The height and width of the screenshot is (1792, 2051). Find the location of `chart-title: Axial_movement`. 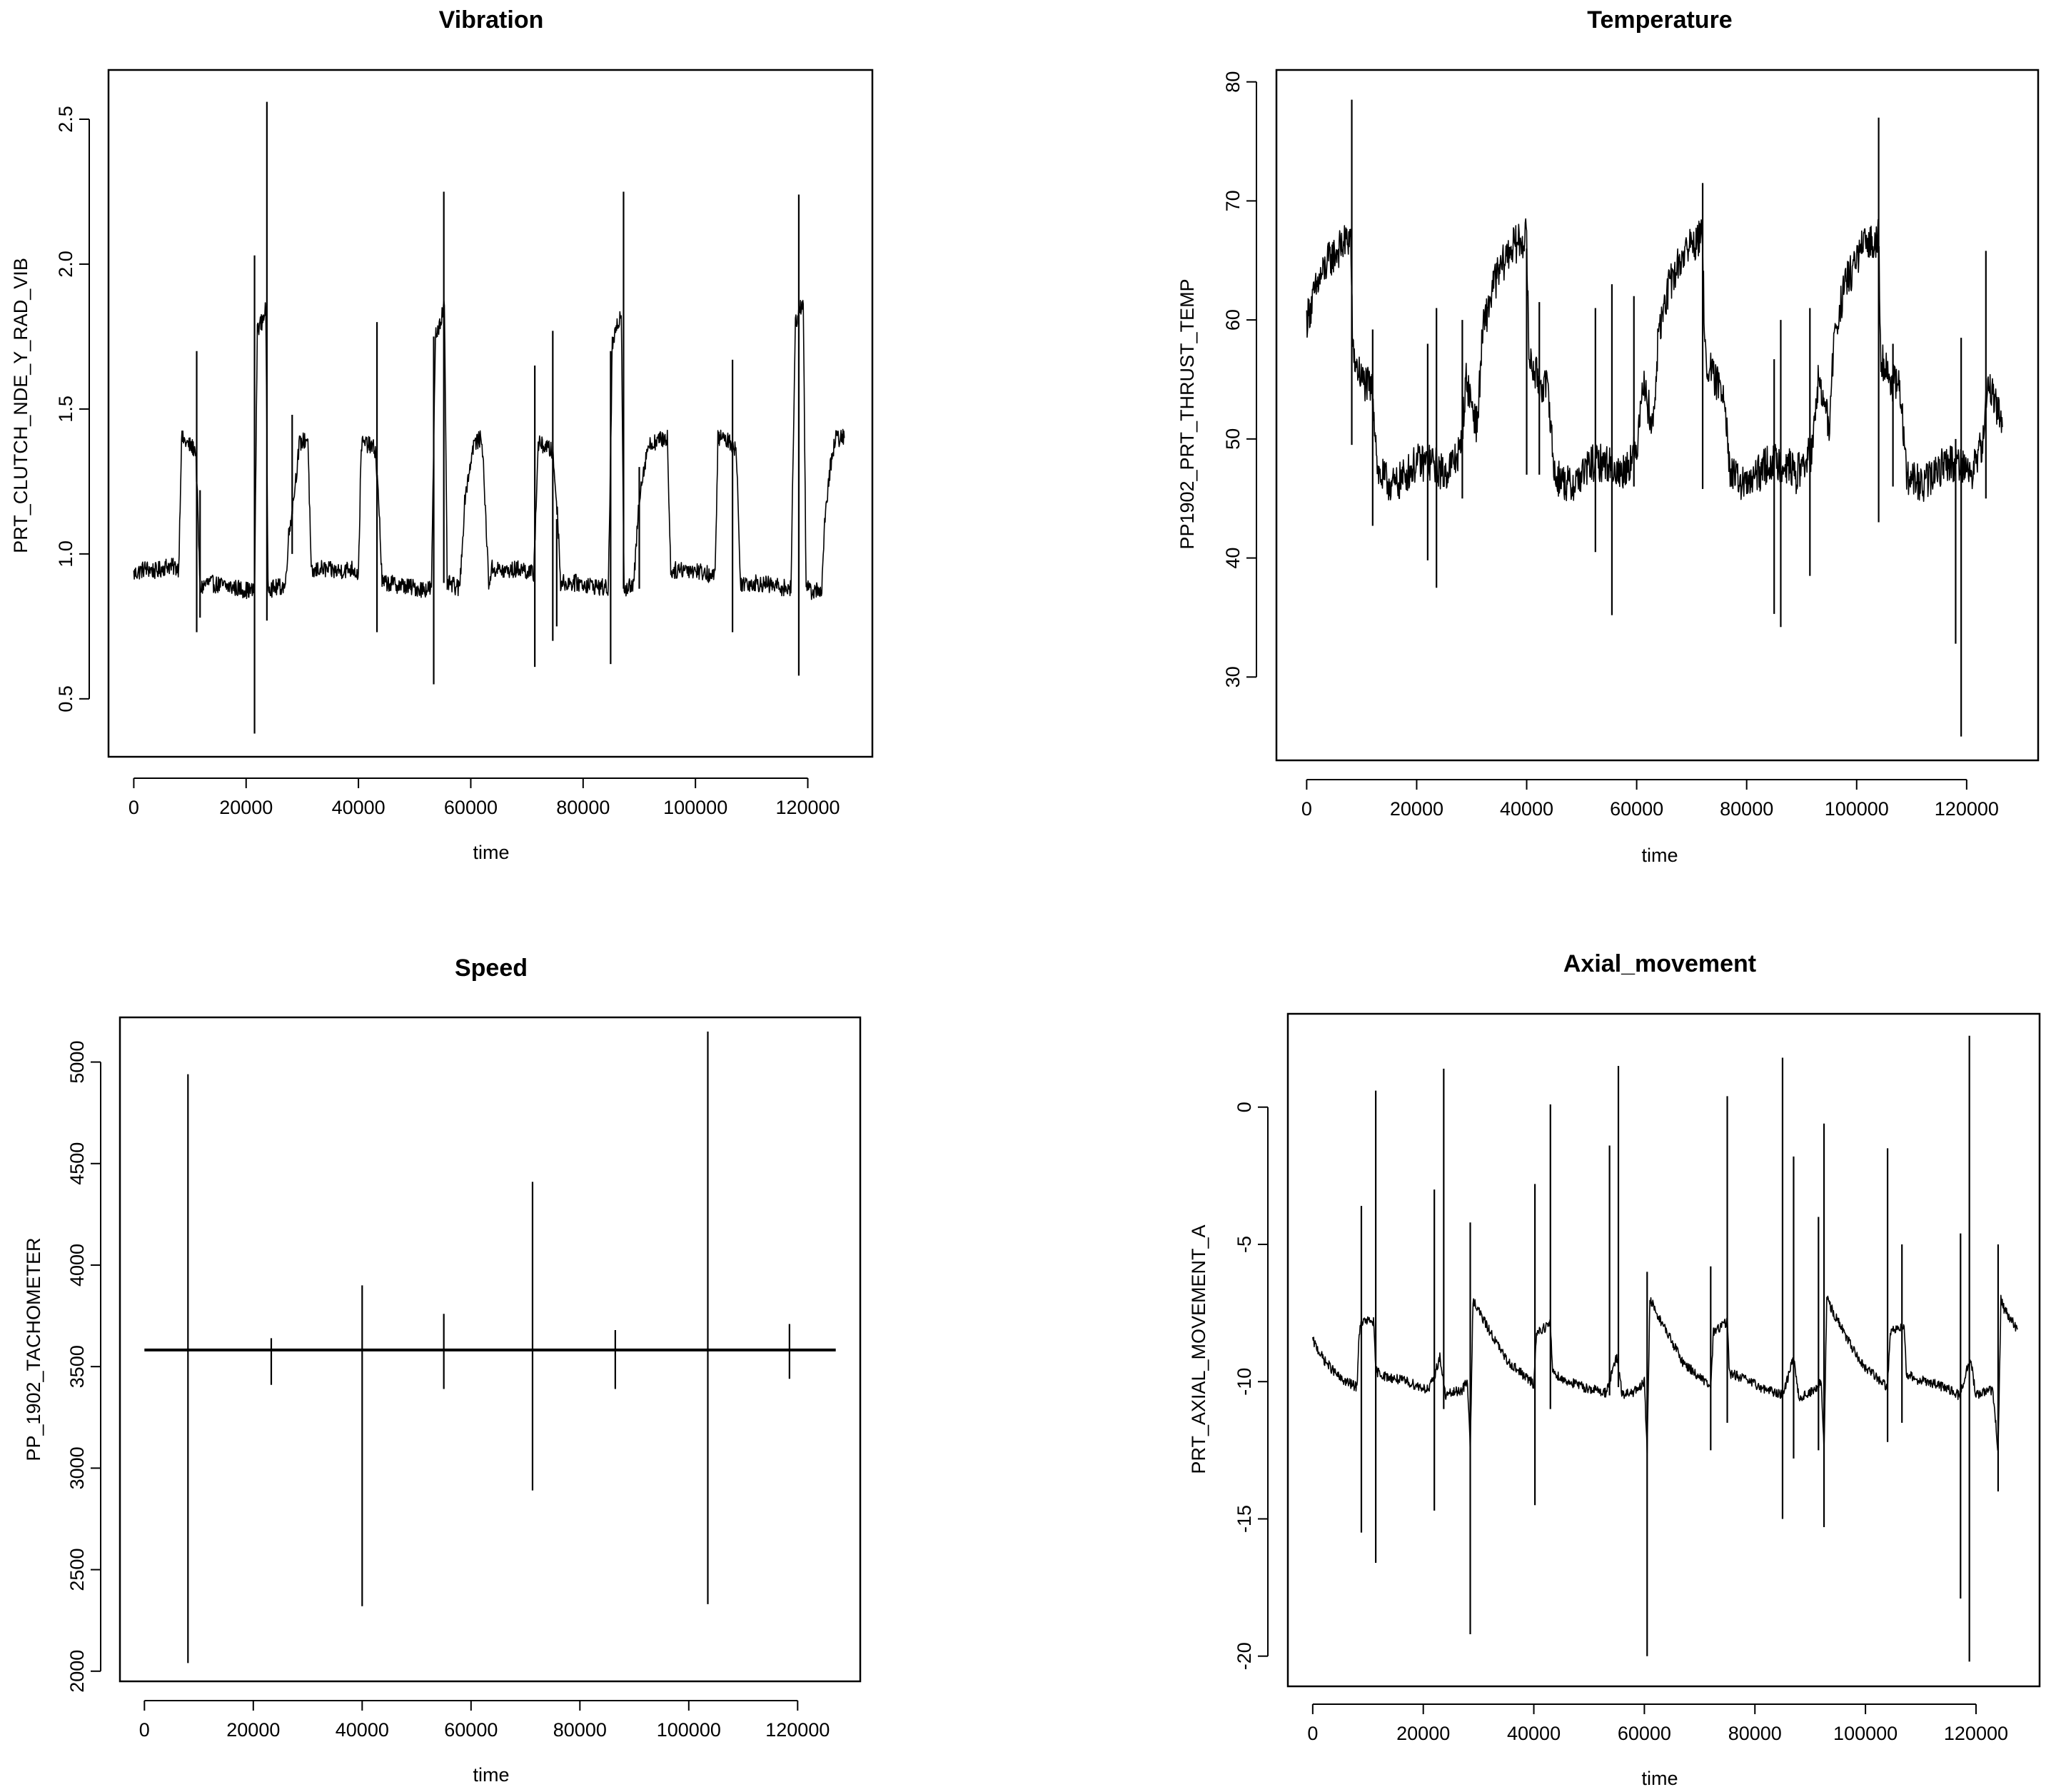

chart-title: Axial_movement is located at coordinates (1660, 963).